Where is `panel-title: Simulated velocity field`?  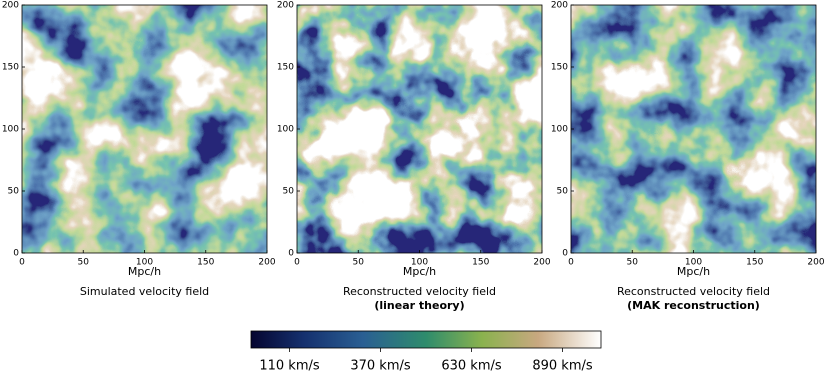
panel-title: Simulated velocity field is located at coordinates (144, 291).